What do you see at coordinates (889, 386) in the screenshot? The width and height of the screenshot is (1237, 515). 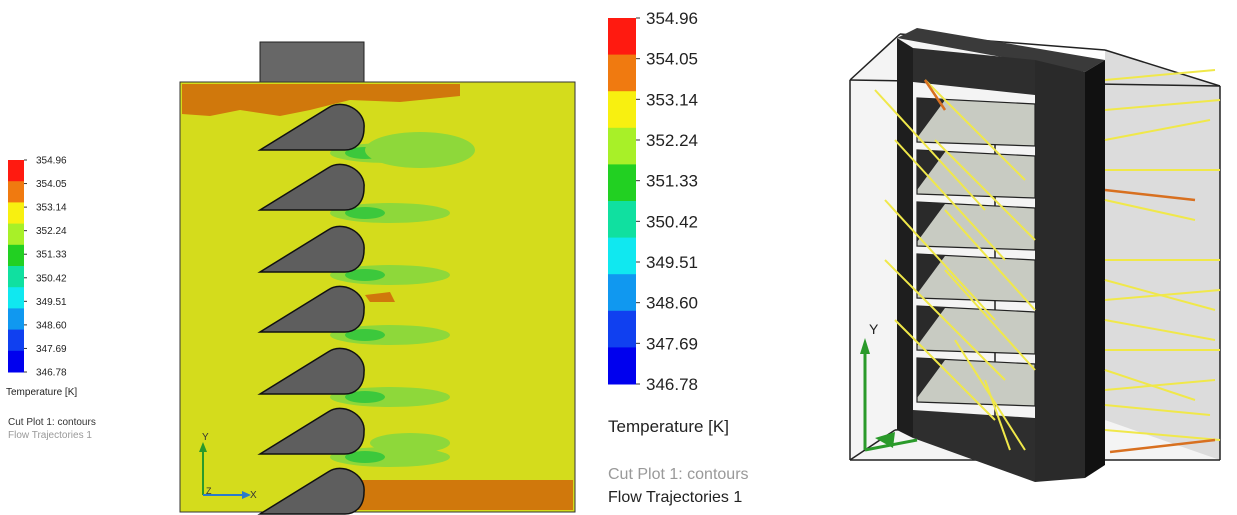 I see `axis-triad-3d: Y` at bounding box center [889, 386].